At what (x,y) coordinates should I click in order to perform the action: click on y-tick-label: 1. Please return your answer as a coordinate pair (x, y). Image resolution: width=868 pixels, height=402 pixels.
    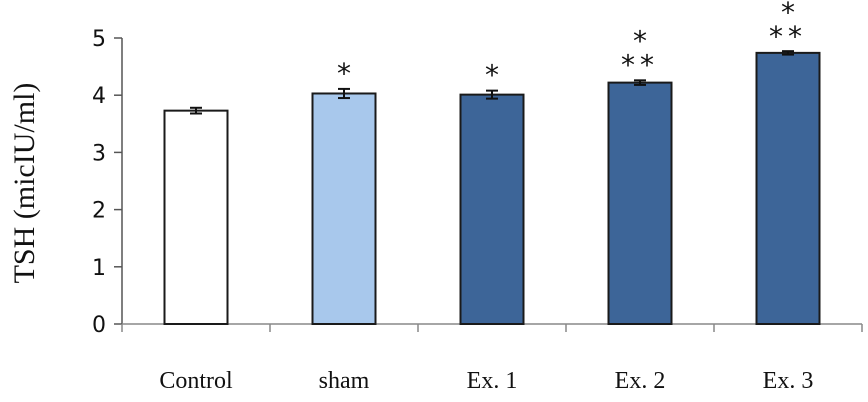
    Looking at the image, I should click on (99, 268).